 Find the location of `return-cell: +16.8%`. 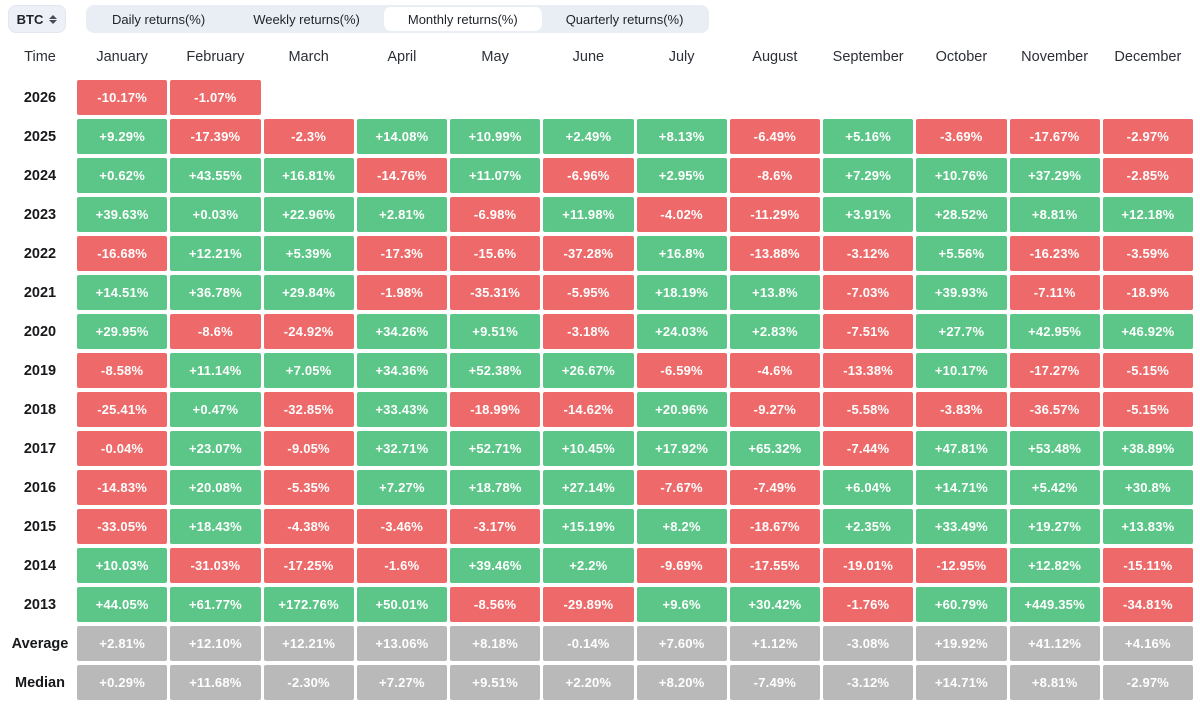

return-cell: +16.8% is located at coordinates (681, 253).